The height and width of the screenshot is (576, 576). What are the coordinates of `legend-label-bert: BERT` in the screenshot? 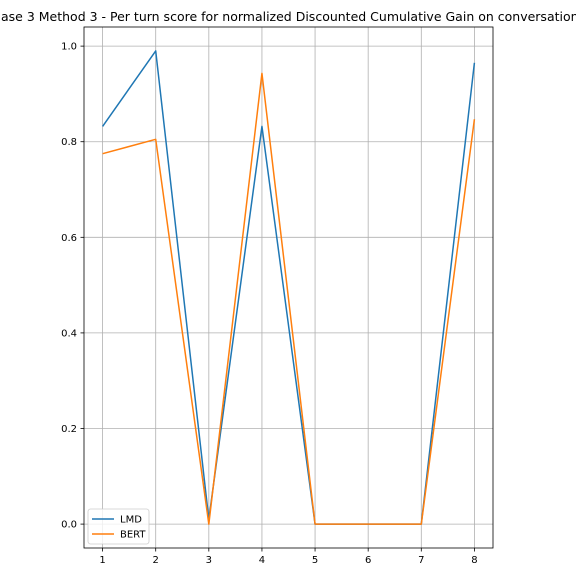 It's located at (133, 535).